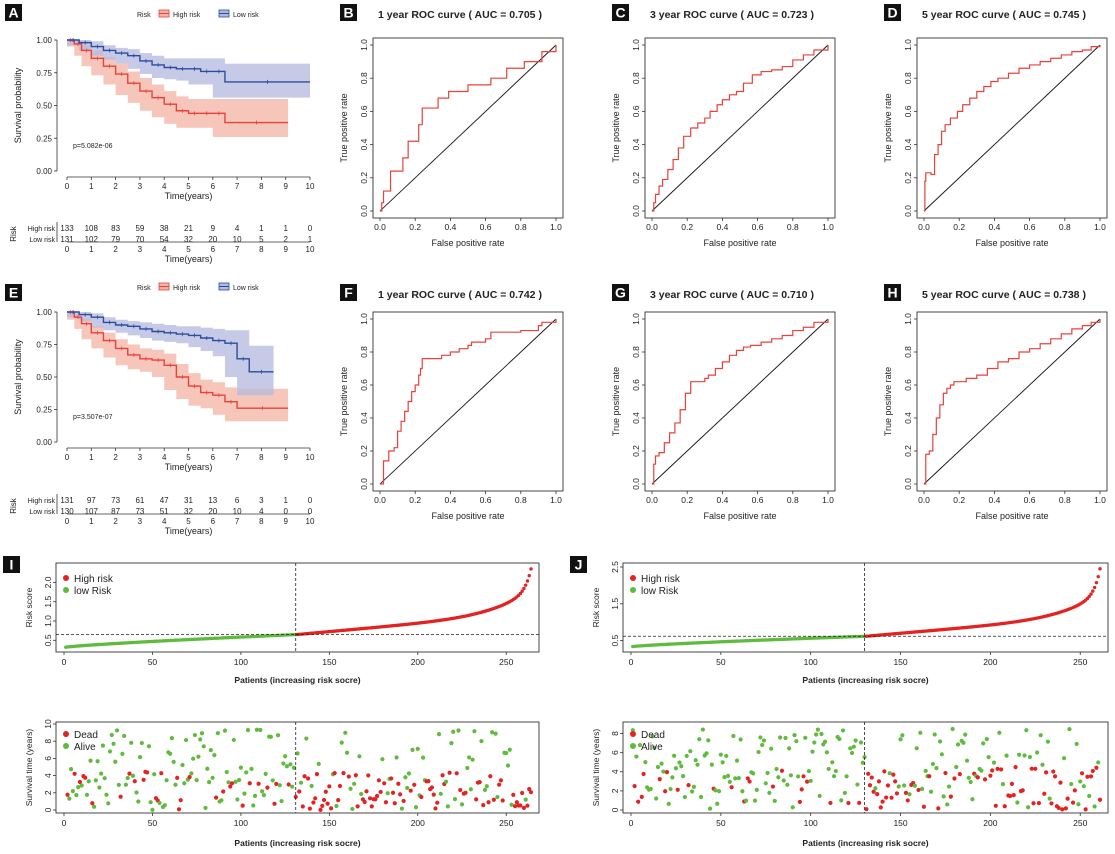  Describe the element at coordinates (212, 500) in the screenshot. I see `risk-table-cell: 13` at that location.